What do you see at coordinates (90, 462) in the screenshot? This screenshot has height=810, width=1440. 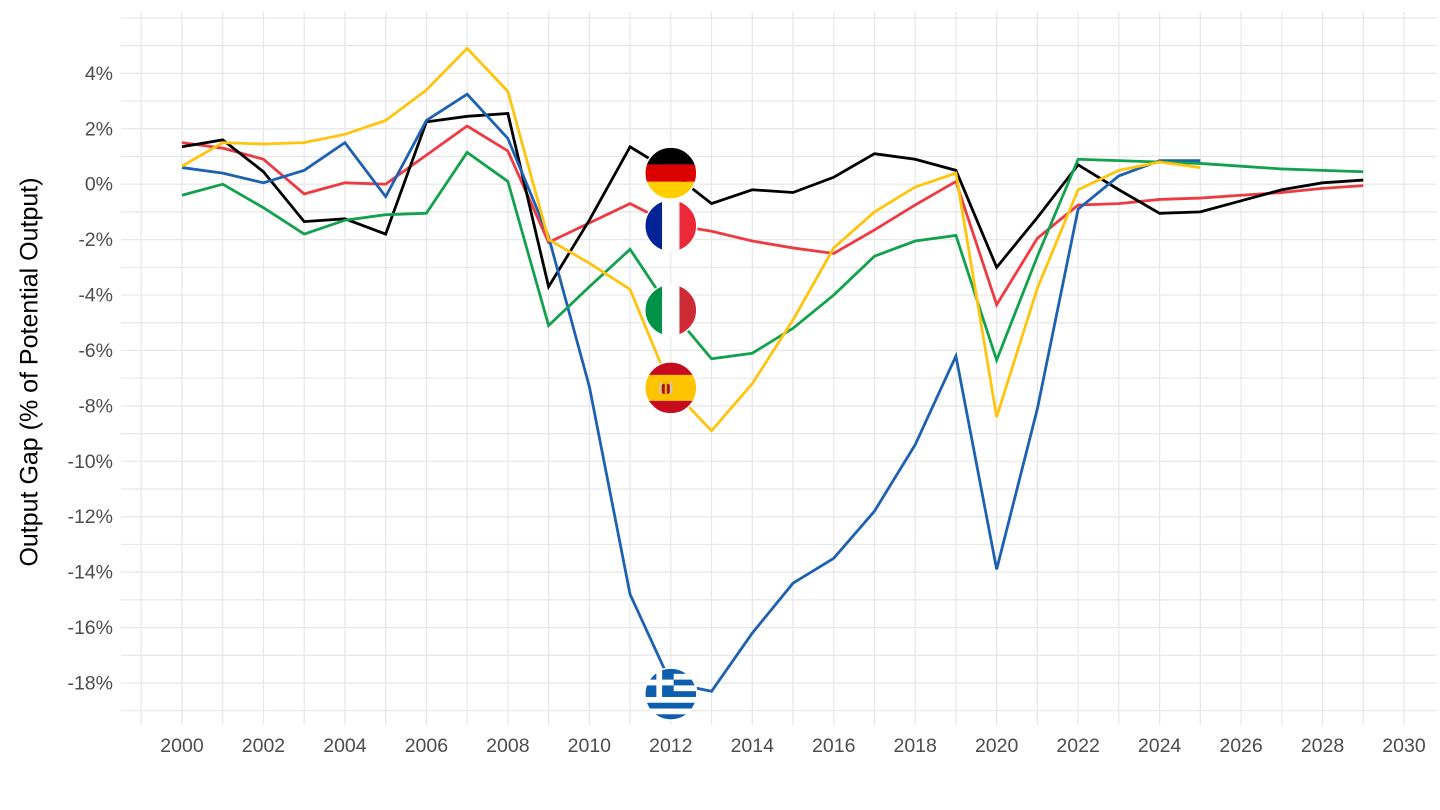 I see `y-tick-label--10: -10%` at bounding box center [90, 462].